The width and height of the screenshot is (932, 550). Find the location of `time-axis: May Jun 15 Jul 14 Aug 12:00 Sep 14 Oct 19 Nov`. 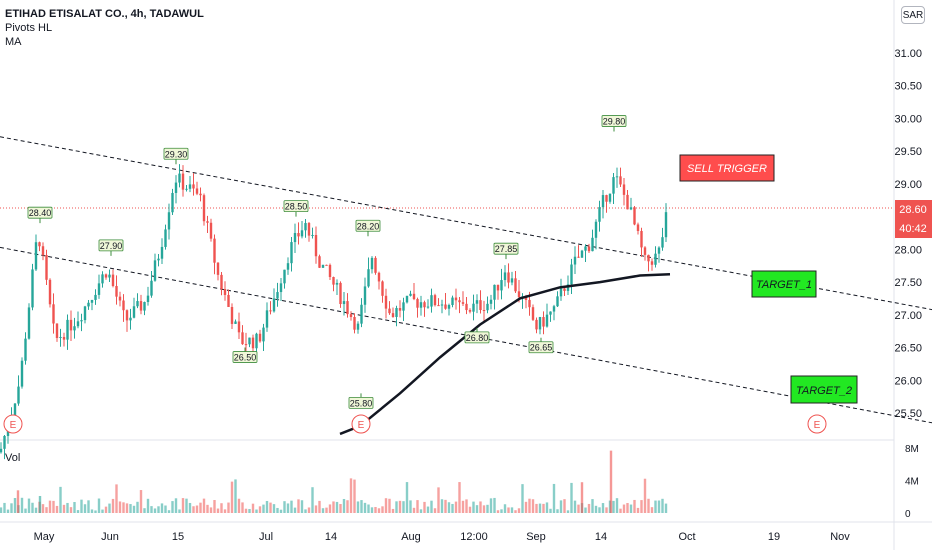

time-axis: May Jun 15 Jul 14 Aug 12:00 Sep 14 Oct 19 Nov is located at coordinates (442, 537).